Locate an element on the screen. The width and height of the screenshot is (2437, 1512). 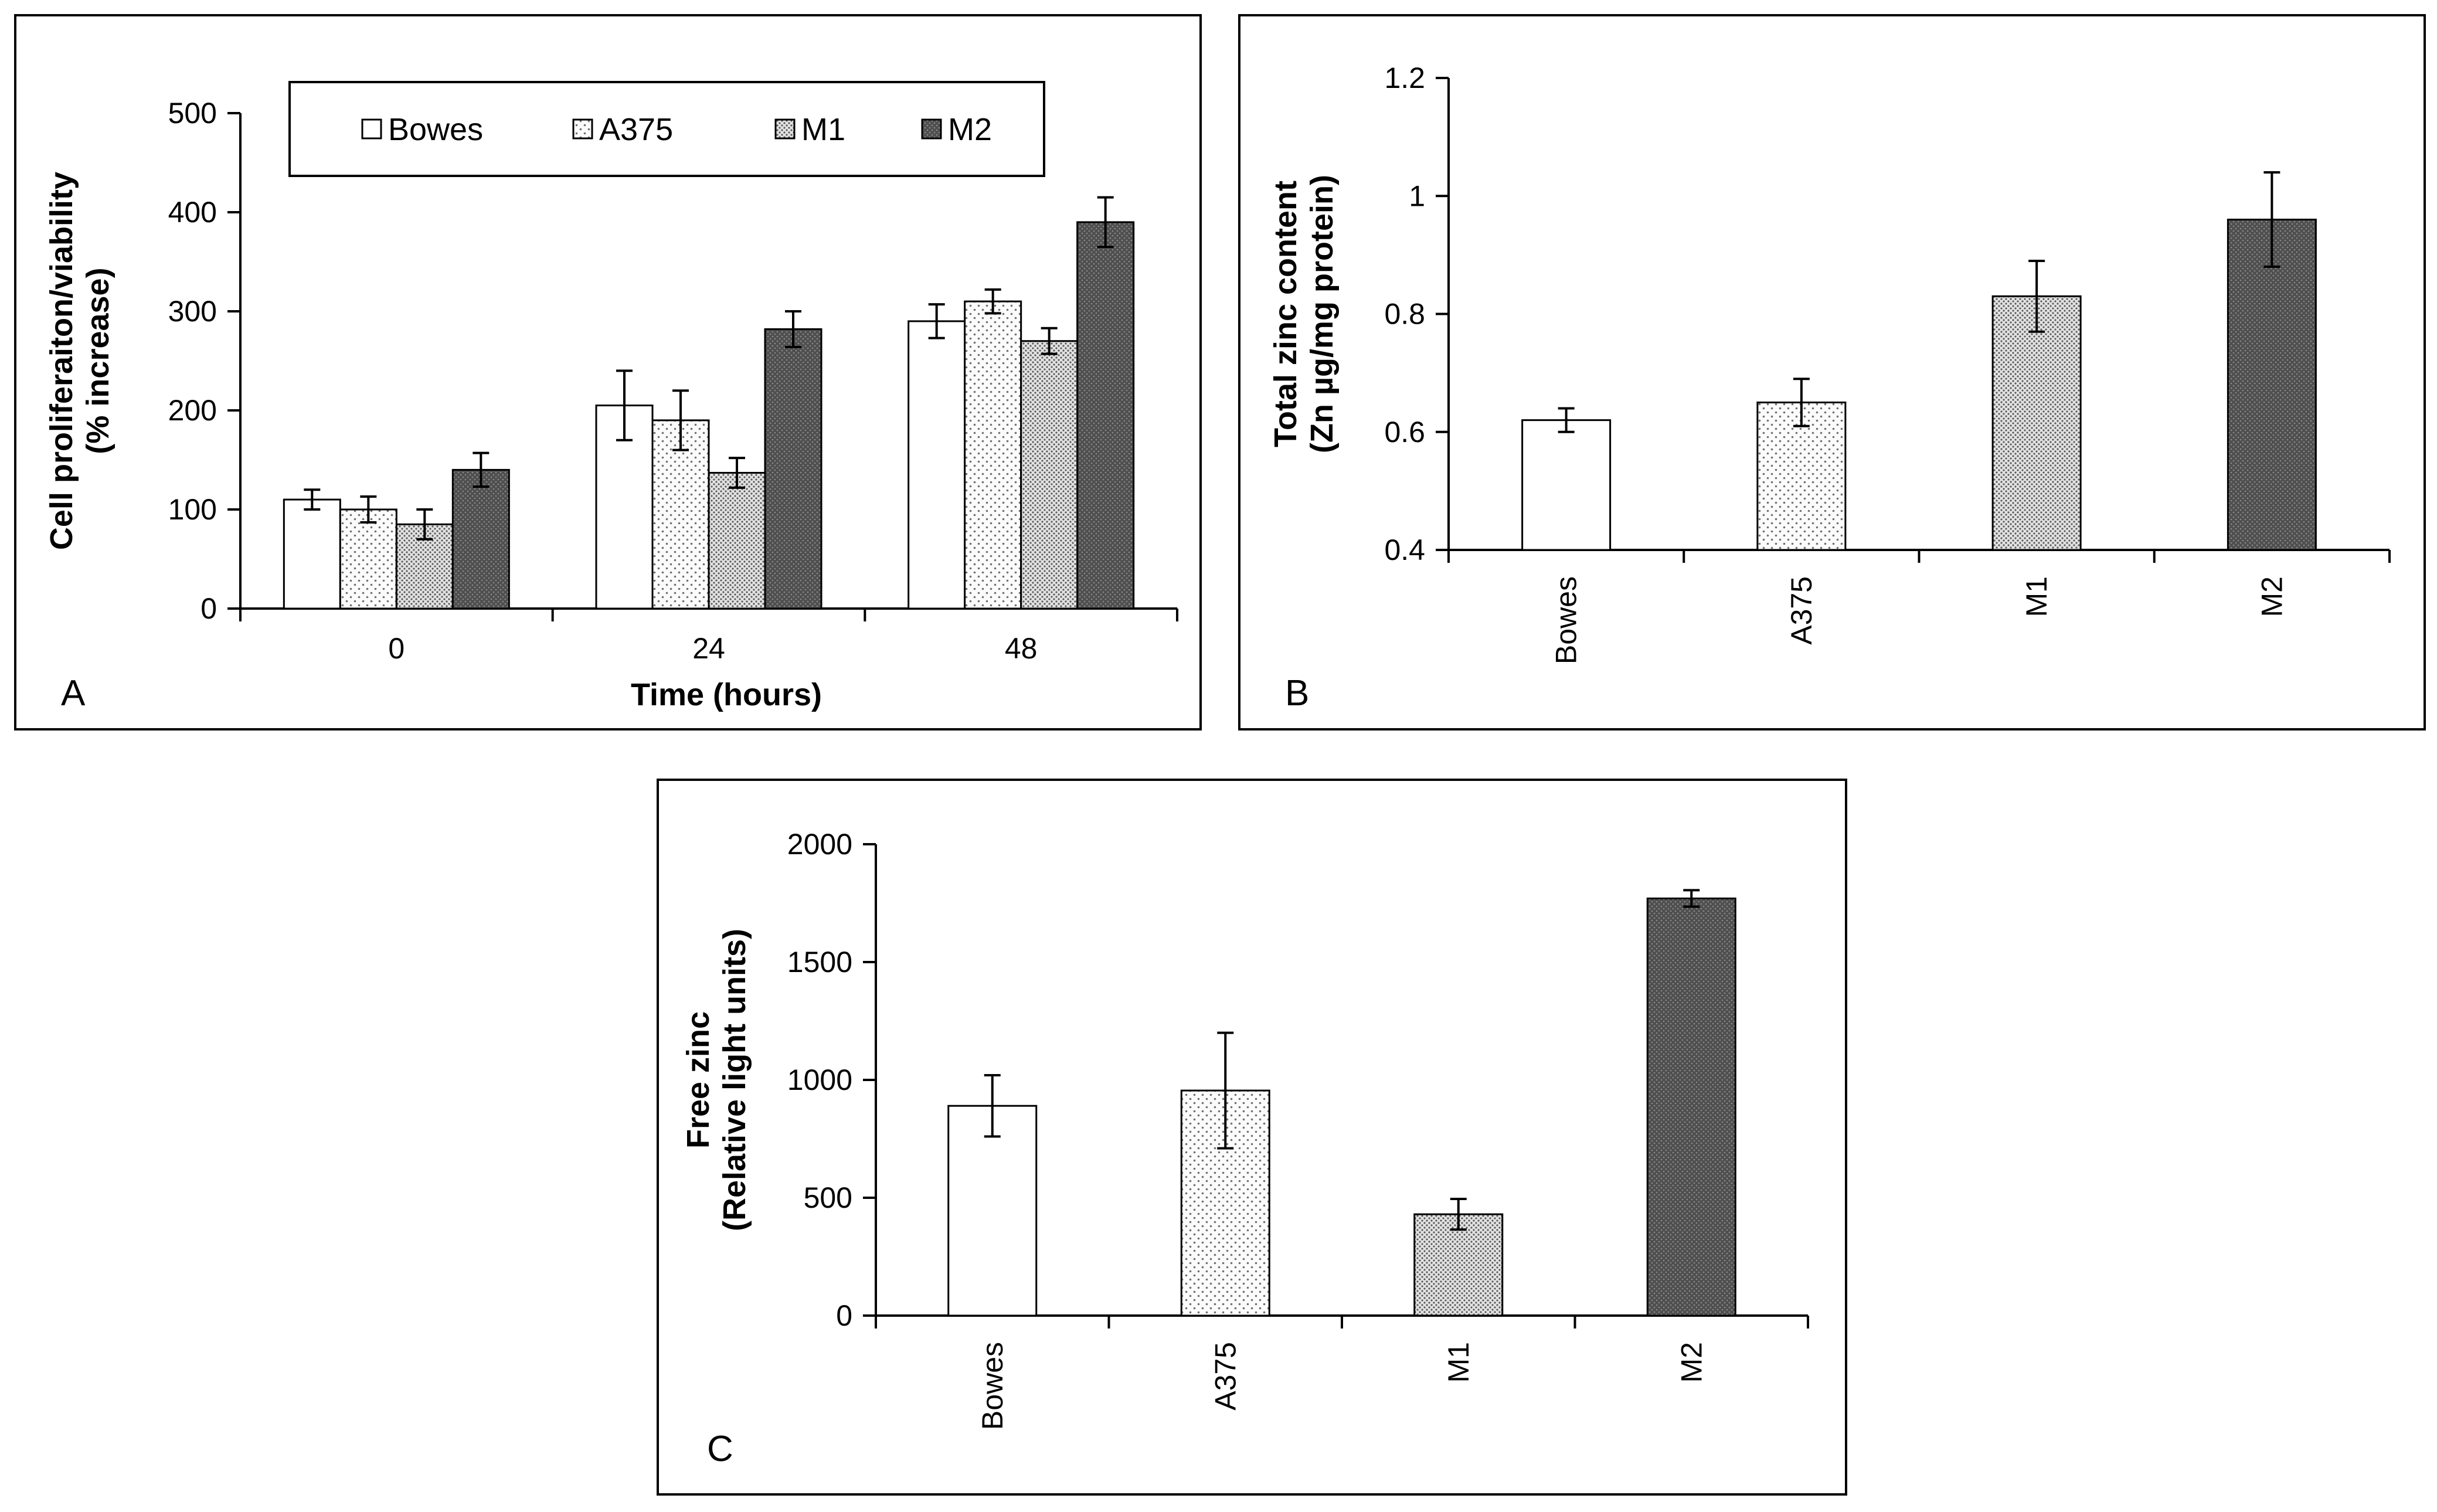
y-tick-label: 1.2 is located at coordinates (1404, 78).